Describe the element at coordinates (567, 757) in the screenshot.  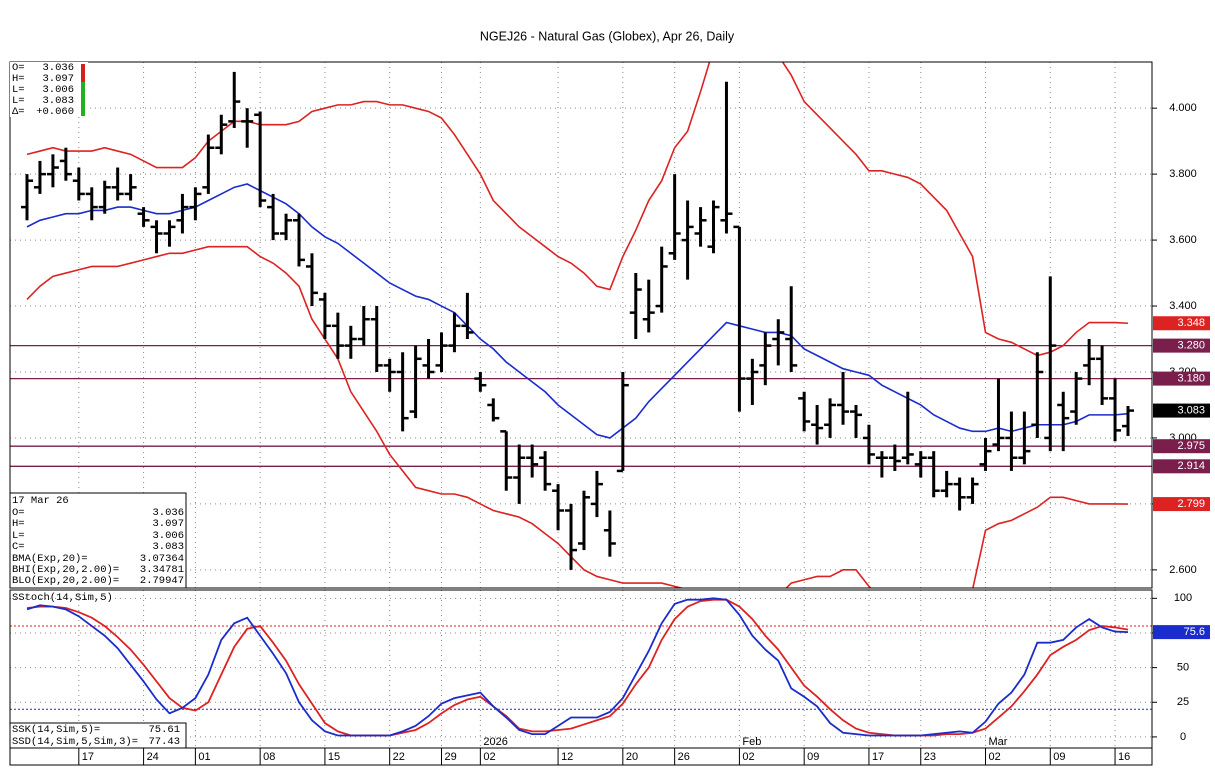
I see `x-tick-label: 12` at that location.